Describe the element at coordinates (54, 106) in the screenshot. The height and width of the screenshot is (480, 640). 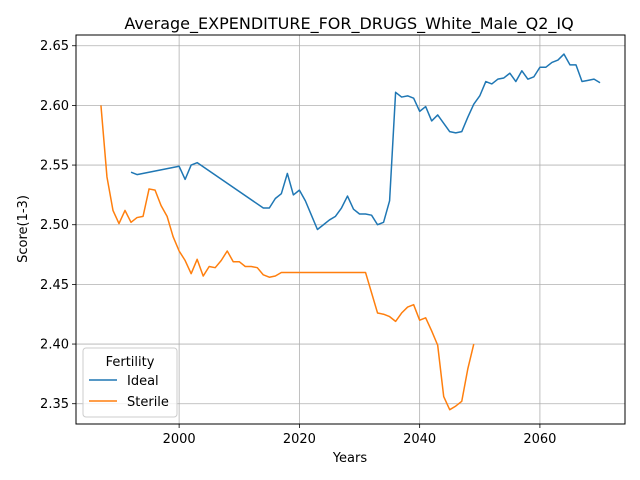
I see `y-tick-label: 2.60` at that location.